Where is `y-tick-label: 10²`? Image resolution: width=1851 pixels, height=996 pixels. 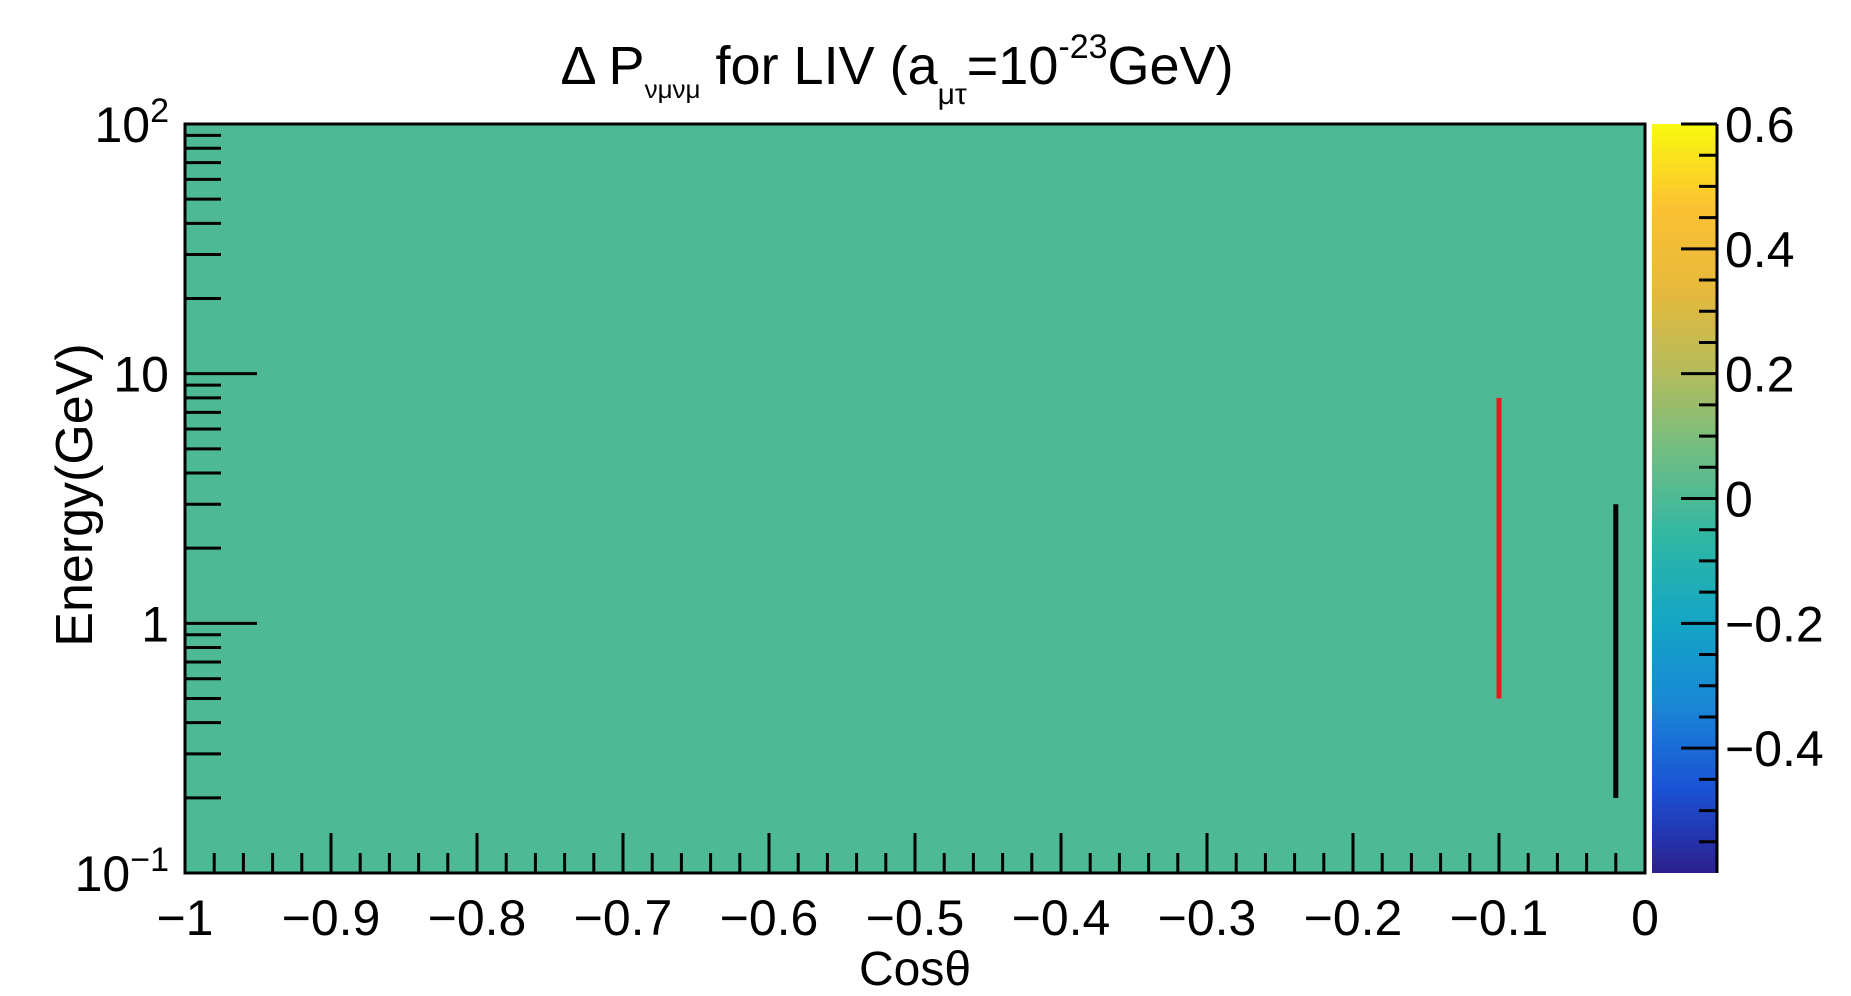
y-tick-label: 10² is located at coordinates (131, 122).